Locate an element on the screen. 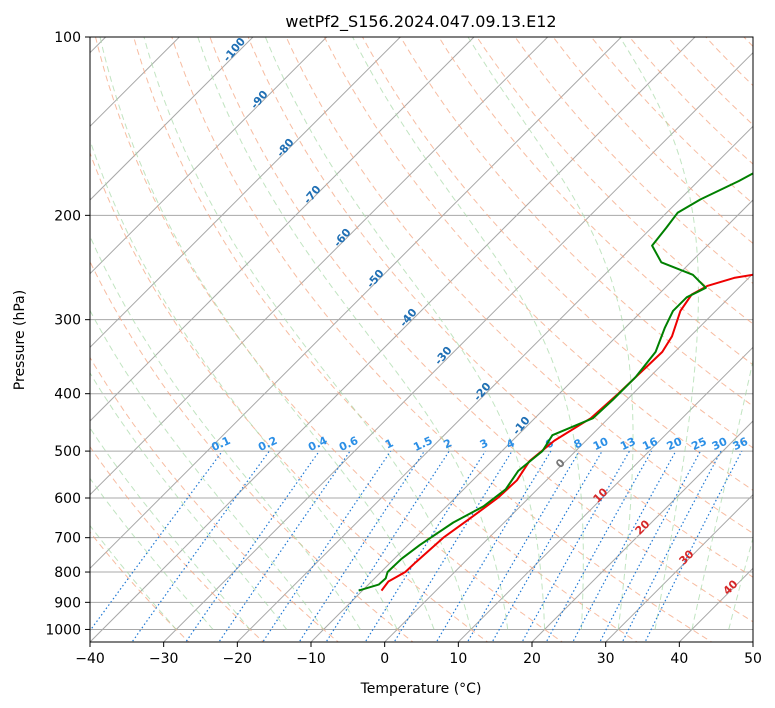  x-tick-label: −30 is located at coordinates (164, 659).